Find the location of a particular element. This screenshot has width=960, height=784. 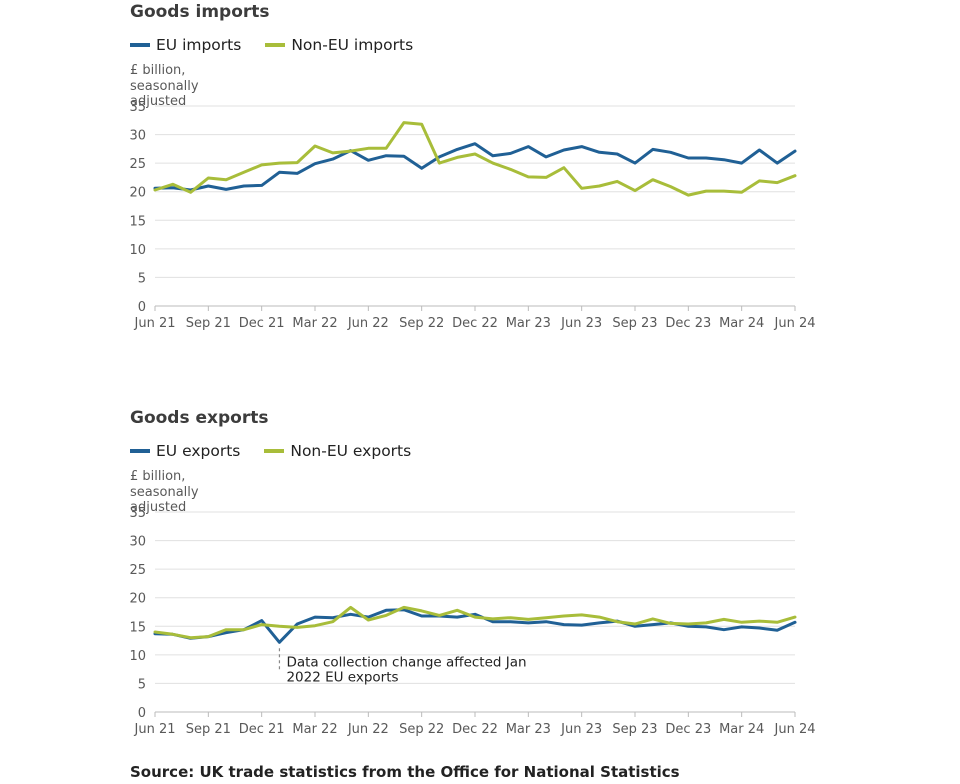

legend-item-non-eu-imports: Non-EU imports is located at coordinates (339, 45).